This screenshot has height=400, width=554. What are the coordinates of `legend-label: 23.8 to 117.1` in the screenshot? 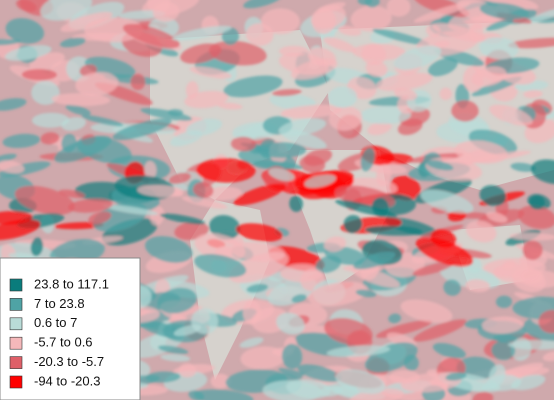 It's located at (71, 283).